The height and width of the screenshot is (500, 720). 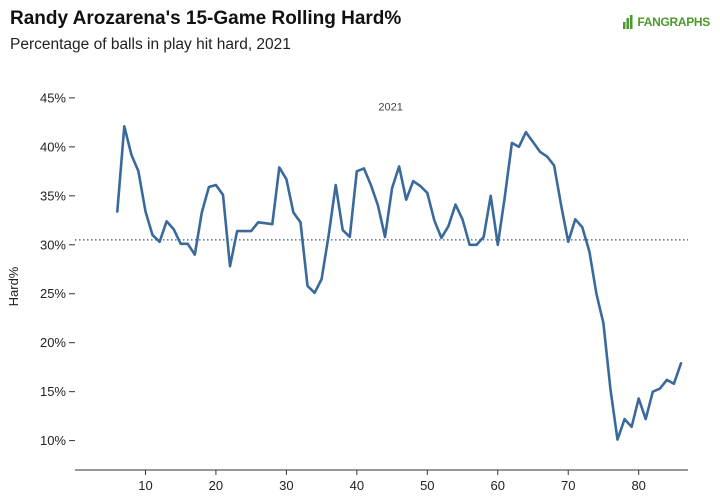 I want to click on y-tick-label: 10%, so click(x=53, y=440).